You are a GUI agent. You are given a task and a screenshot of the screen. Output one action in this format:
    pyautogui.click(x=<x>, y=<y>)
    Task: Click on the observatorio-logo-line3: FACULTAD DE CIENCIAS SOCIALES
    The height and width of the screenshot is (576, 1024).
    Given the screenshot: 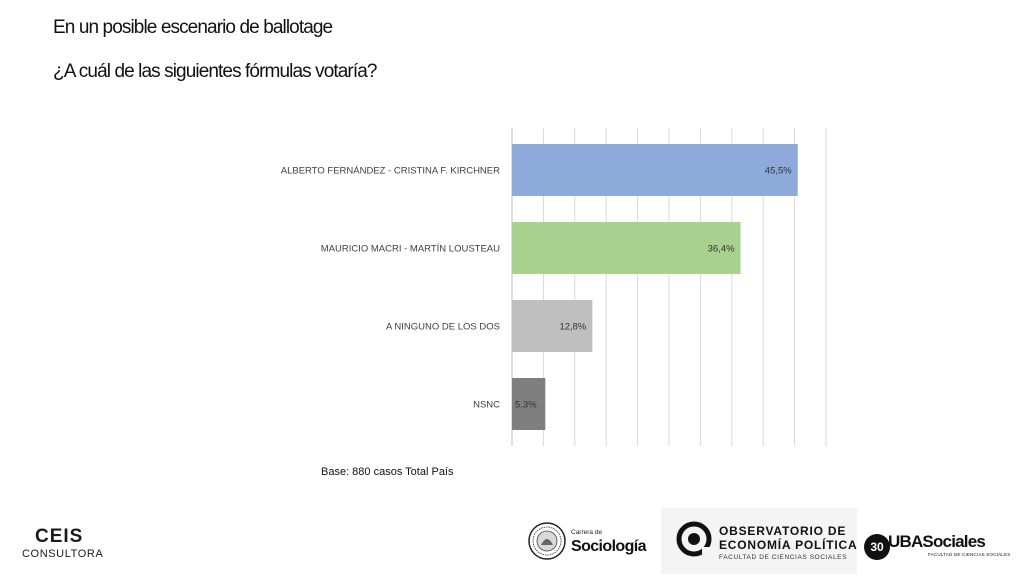 What is the action you would take?
    pyautogui.click(x=783, y=557)
    